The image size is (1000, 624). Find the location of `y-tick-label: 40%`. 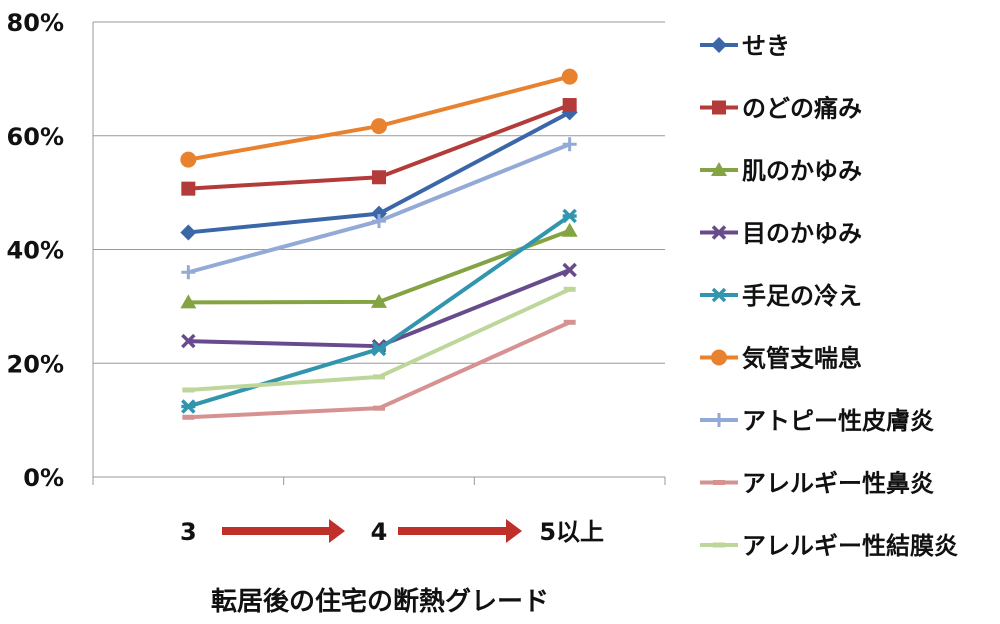

y-tick-label: 40% is located at coordinates (35, 251).